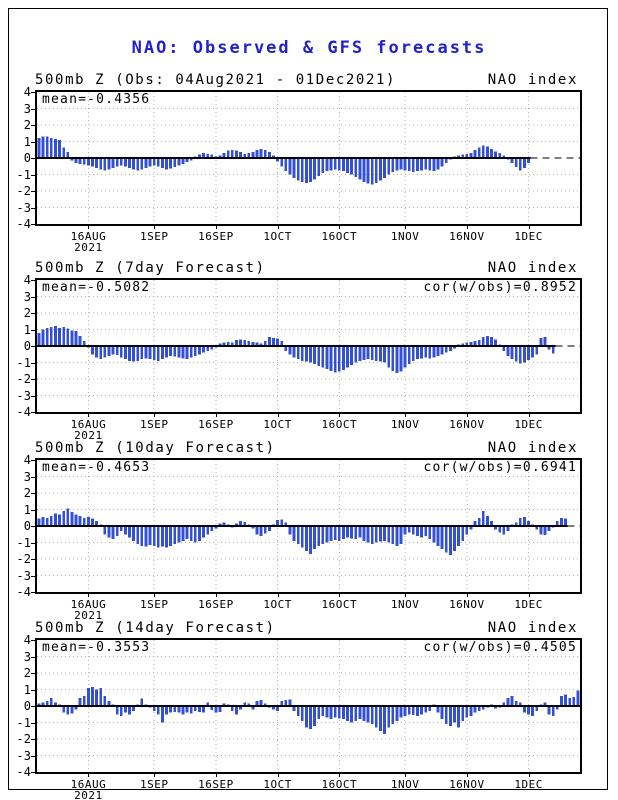 This screenshot has width=618, height=800. Describe the element at coordinates (23, 224) in the screenshot. I see `y-axis-tick-label: -4` at that location.